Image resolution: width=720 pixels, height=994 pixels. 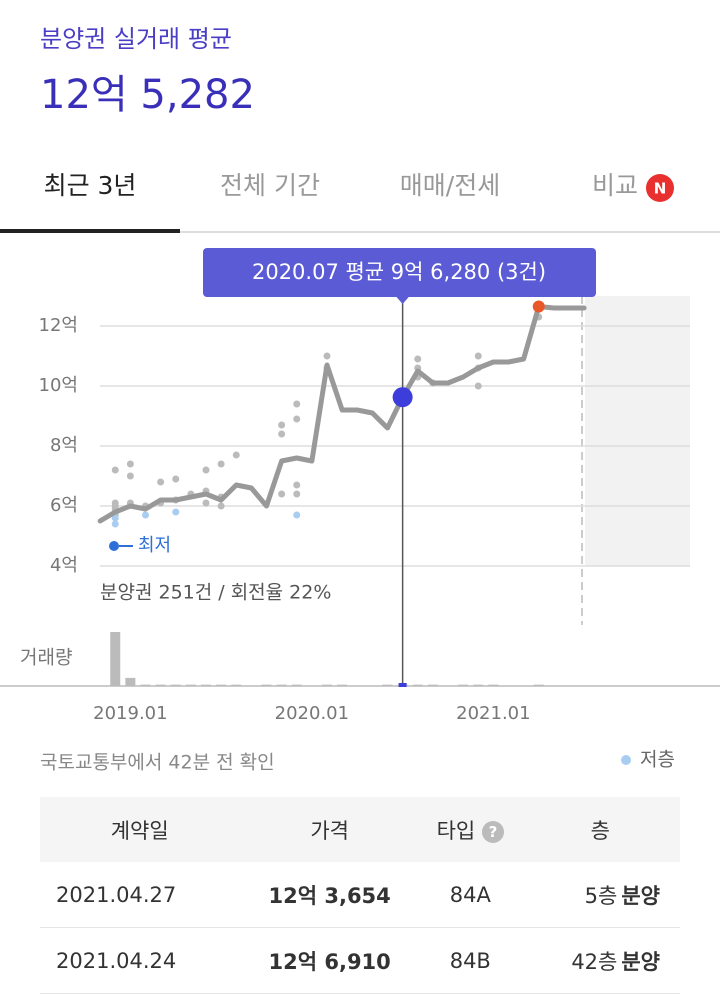 I want to click on floor: 5층, so click(x=601, y=895).